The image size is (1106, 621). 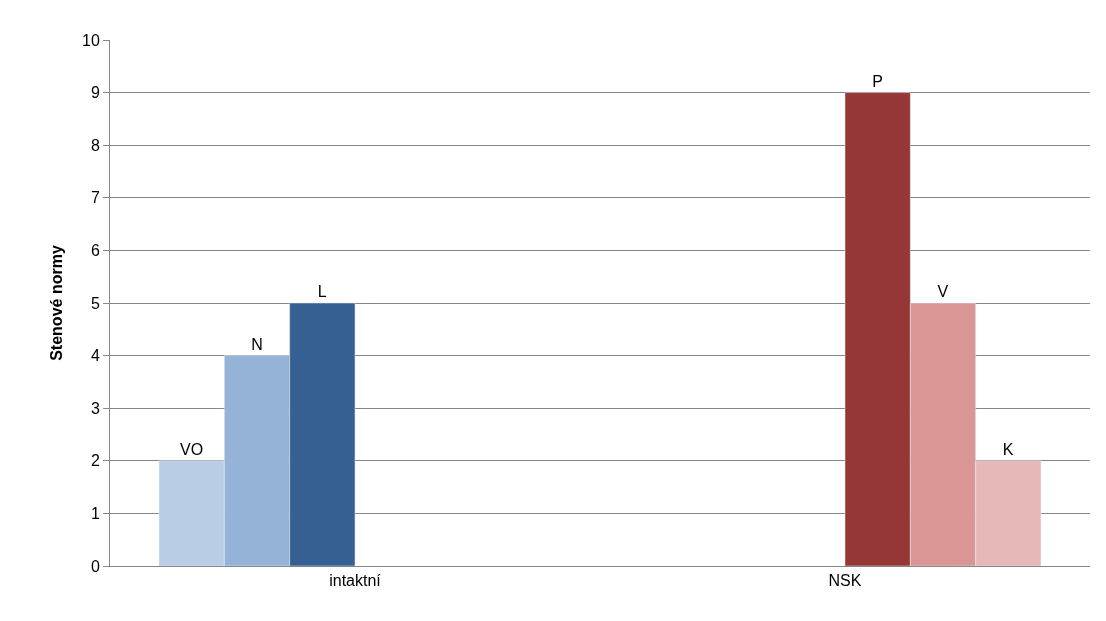 I want to click on y-tick-label: 1, so click(x=95, y=513).